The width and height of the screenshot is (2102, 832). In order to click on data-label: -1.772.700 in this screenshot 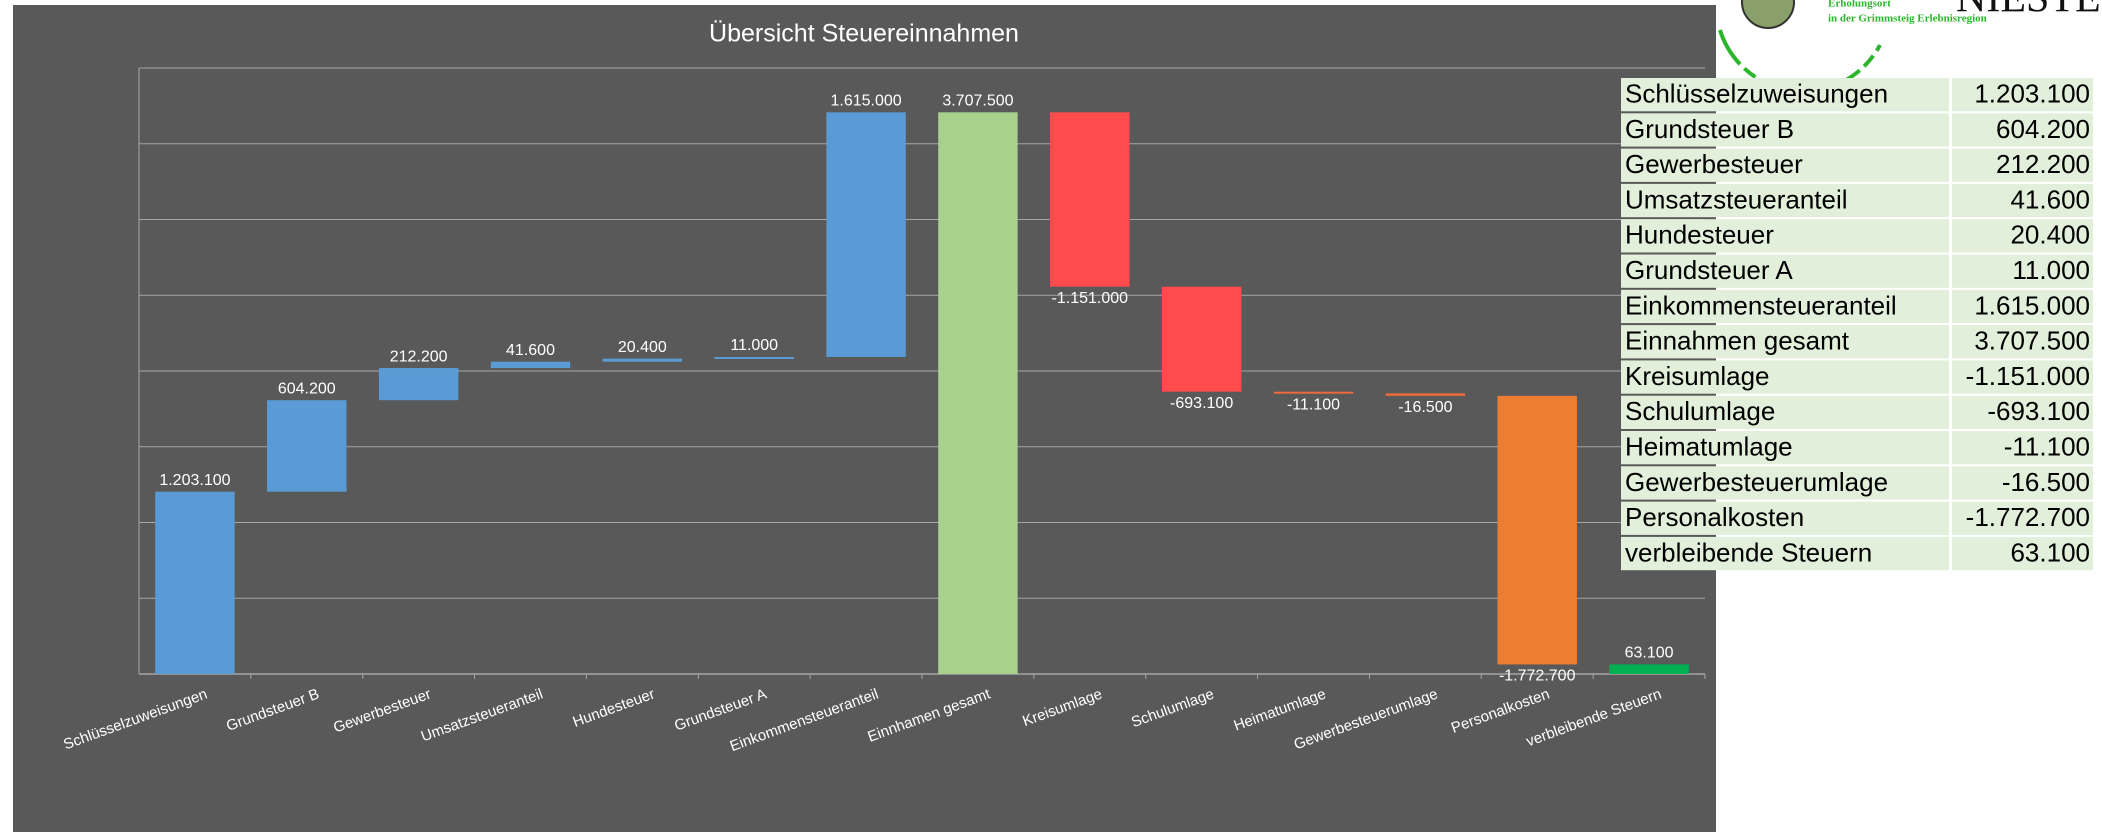, I will do `click(1537, 676)`.